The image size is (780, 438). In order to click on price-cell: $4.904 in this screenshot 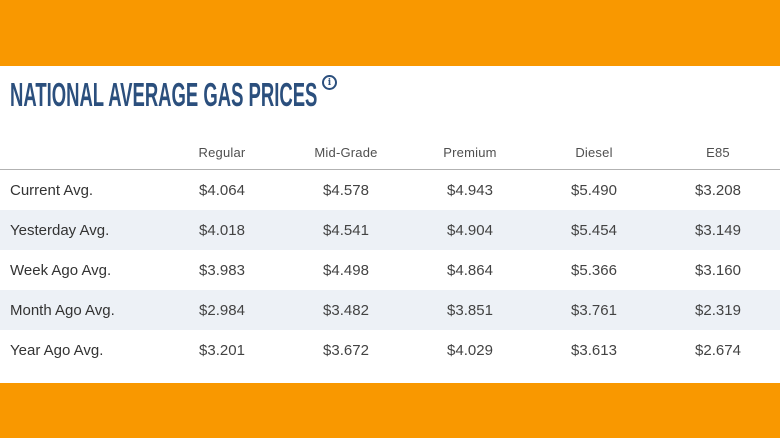, I will do `click(470, 230)`.